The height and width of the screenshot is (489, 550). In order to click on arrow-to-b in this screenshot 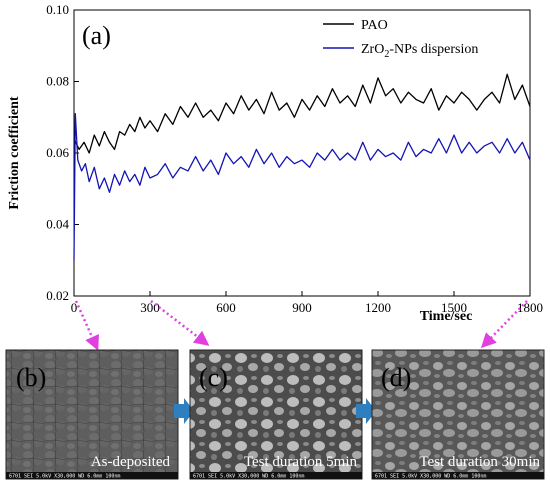, I will do `click(86, 325)`.